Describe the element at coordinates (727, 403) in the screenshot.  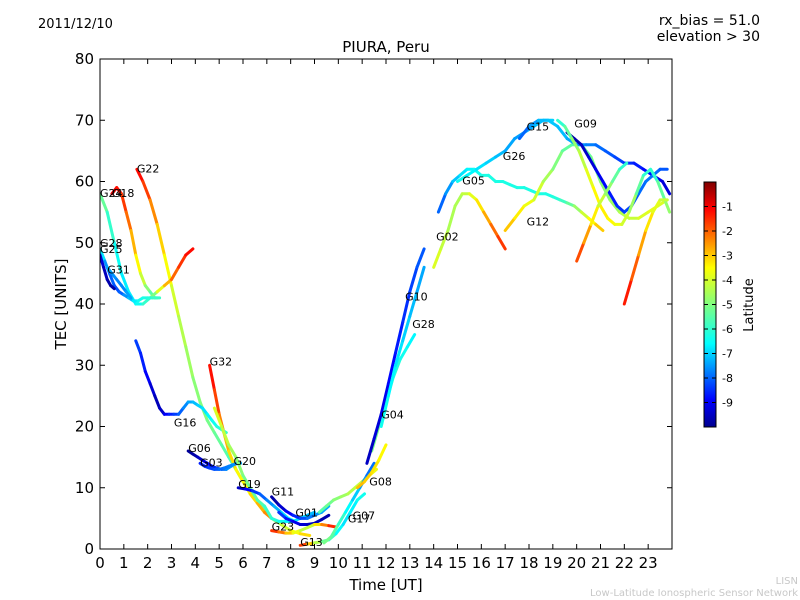
I see `colorbar-tick-label: -9` at that location.